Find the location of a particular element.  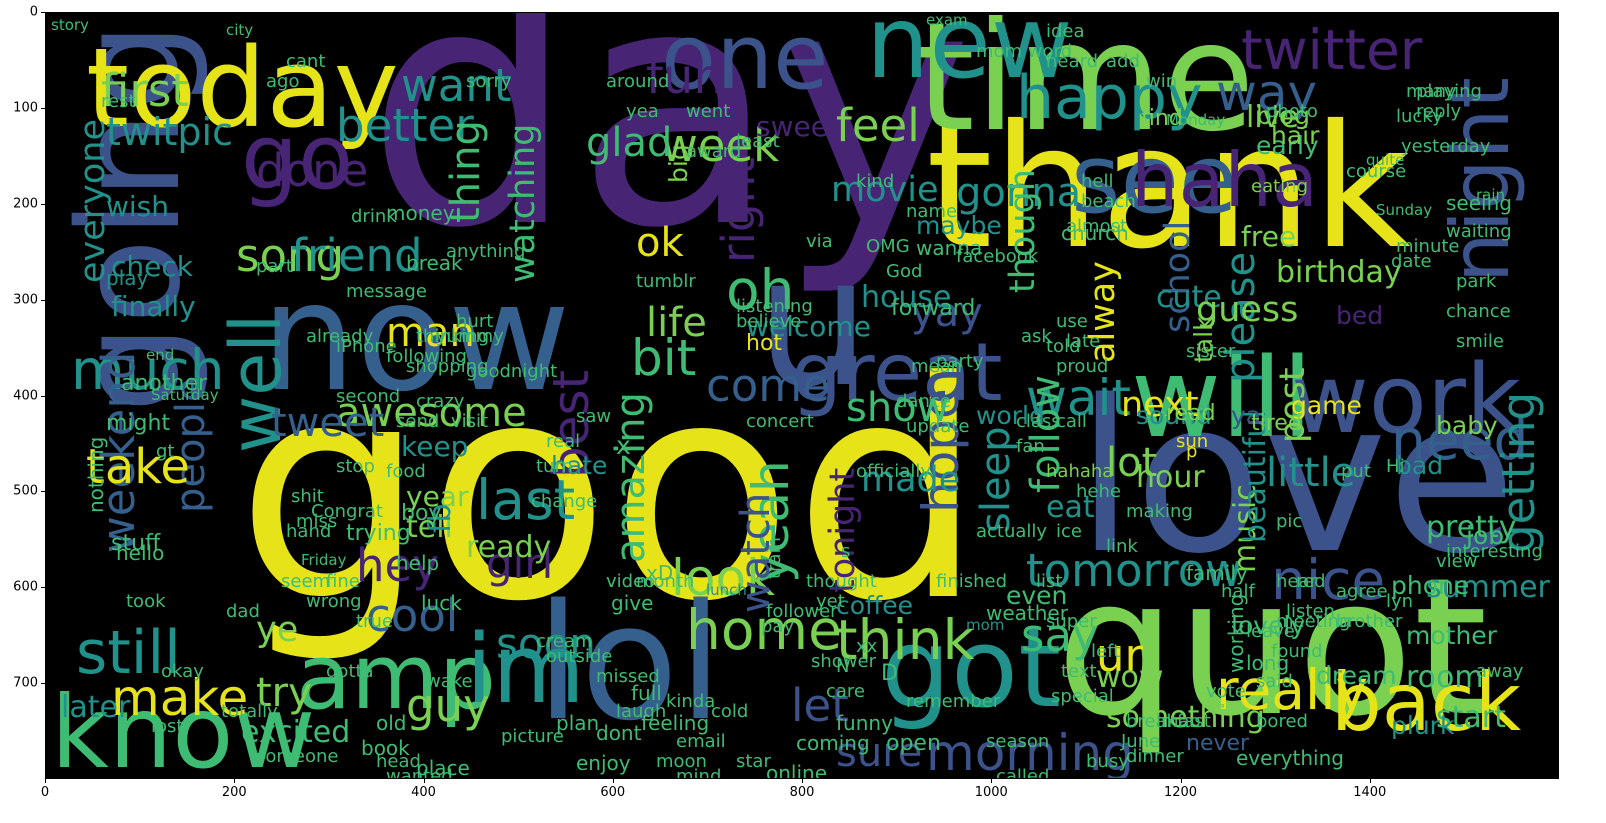

cloud-word: thought is located at coordinates (841, 581).